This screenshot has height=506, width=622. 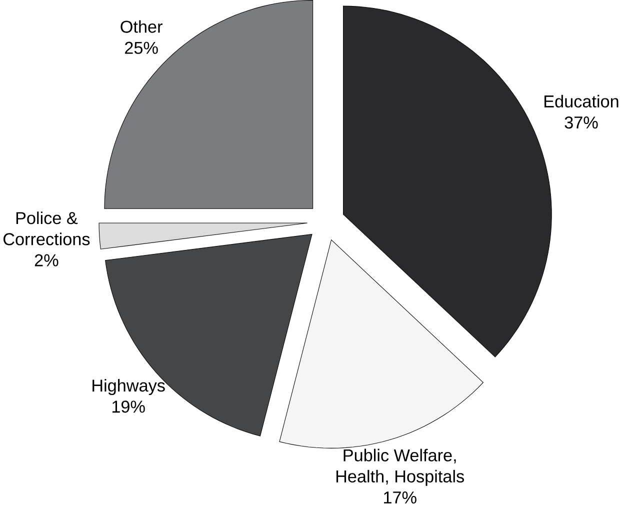 I want to click on data-label: 25%, so click(x=141, y=48).